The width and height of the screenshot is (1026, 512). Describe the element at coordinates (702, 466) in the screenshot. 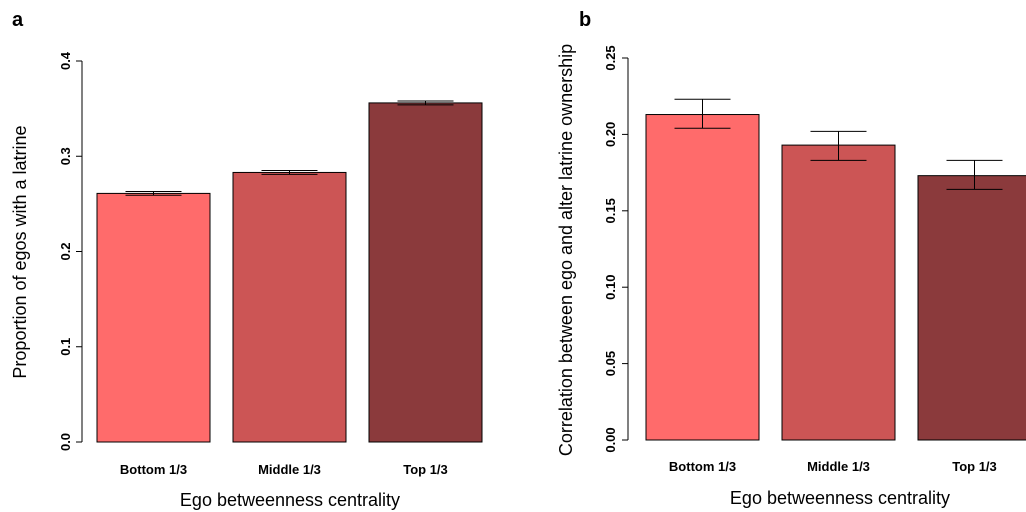

I see `panel-b-x-tick-label: Bottom 1/3` at that location.